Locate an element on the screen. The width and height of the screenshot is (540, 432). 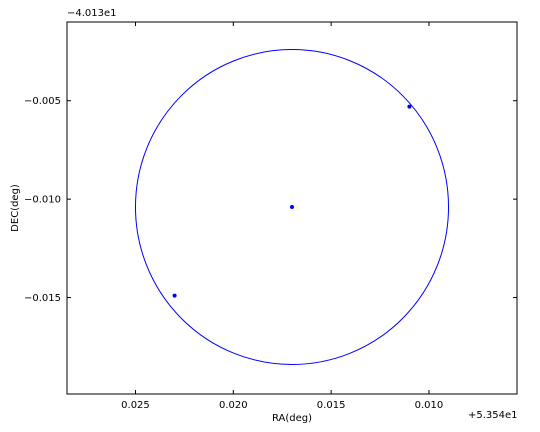
x-tick-label: 0.020 is located at coordinates (233, 405).